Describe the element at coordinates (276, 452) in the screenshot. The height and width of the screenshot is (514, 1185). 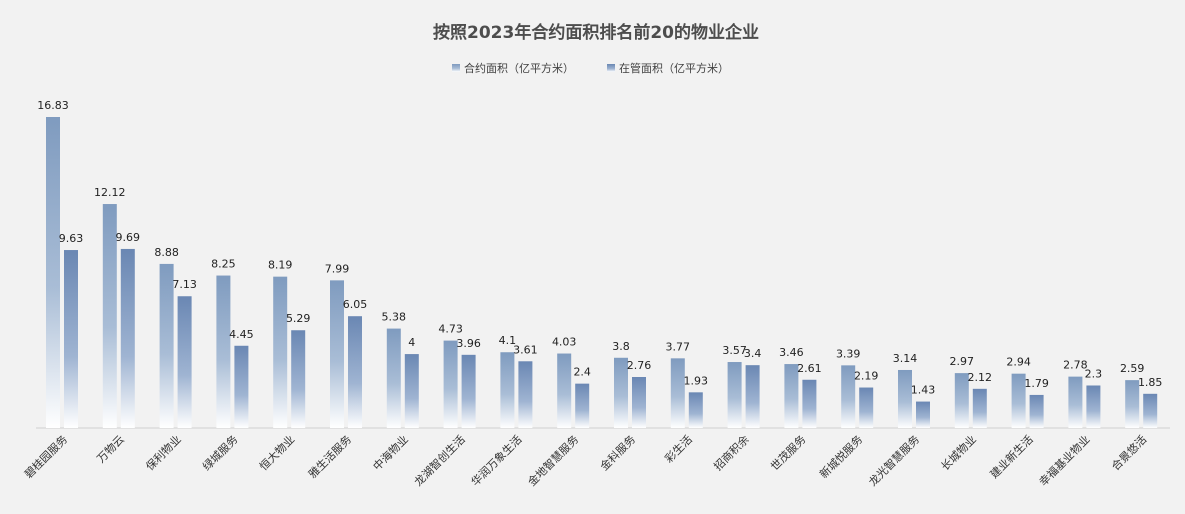
I see `category-label-5: 恒大物业` at that location.